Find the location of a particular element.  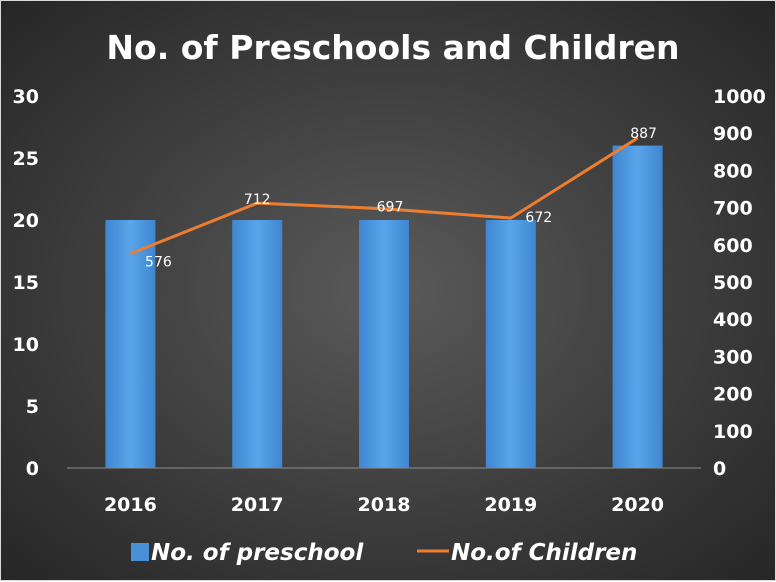

line-data-label: 712 is located at coordinates (257, 200).